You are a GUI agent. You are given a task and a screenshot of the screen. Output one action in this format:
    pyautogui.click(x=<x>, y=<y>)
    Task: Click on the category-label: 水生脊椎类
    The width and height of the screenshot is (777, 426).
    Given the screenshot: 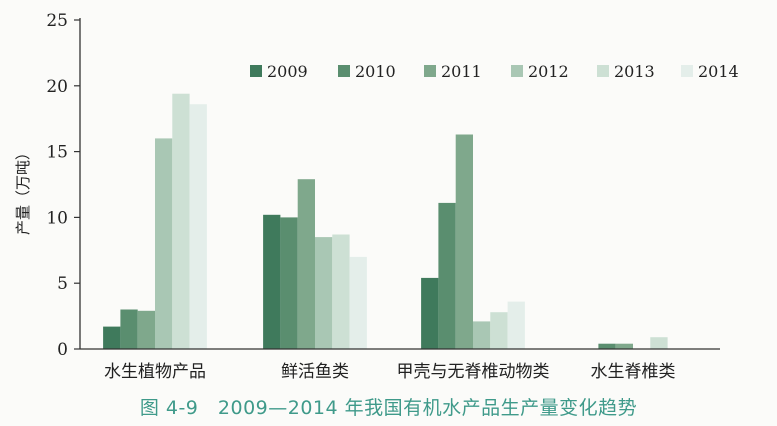 What is the action you would take?
    pyautogui.click(x=633, y=372)
    